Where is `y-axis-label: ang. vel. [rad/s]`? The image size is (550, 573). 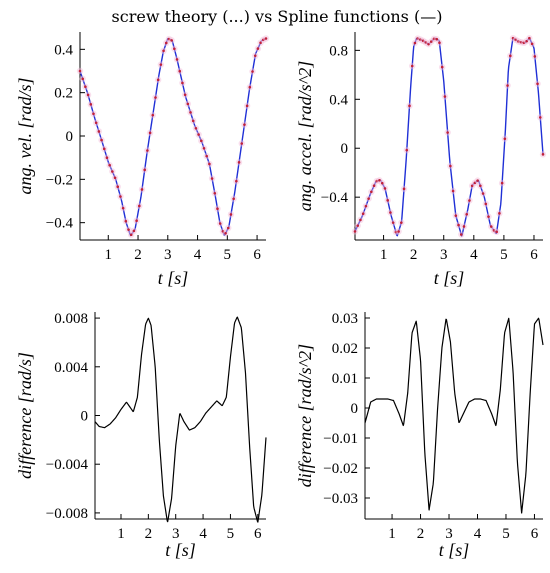 y-axis-label: ang. vel. [rad/s] is located at coordinates (25, 136).